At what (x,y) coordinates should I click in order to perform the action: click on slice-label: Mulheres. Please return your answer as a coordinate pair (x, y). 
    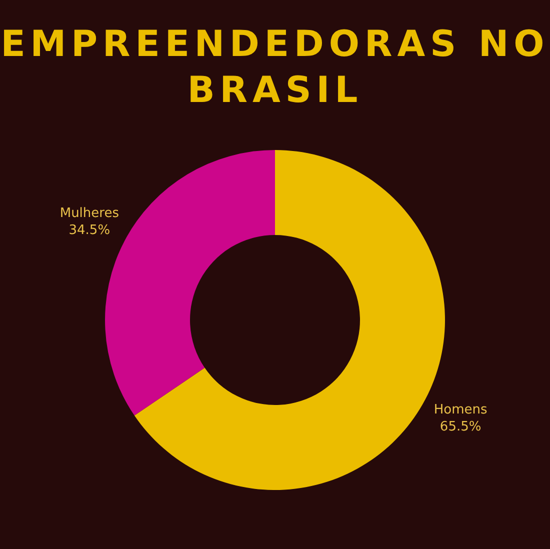
    Looking at the image, I should click on (90, 214).